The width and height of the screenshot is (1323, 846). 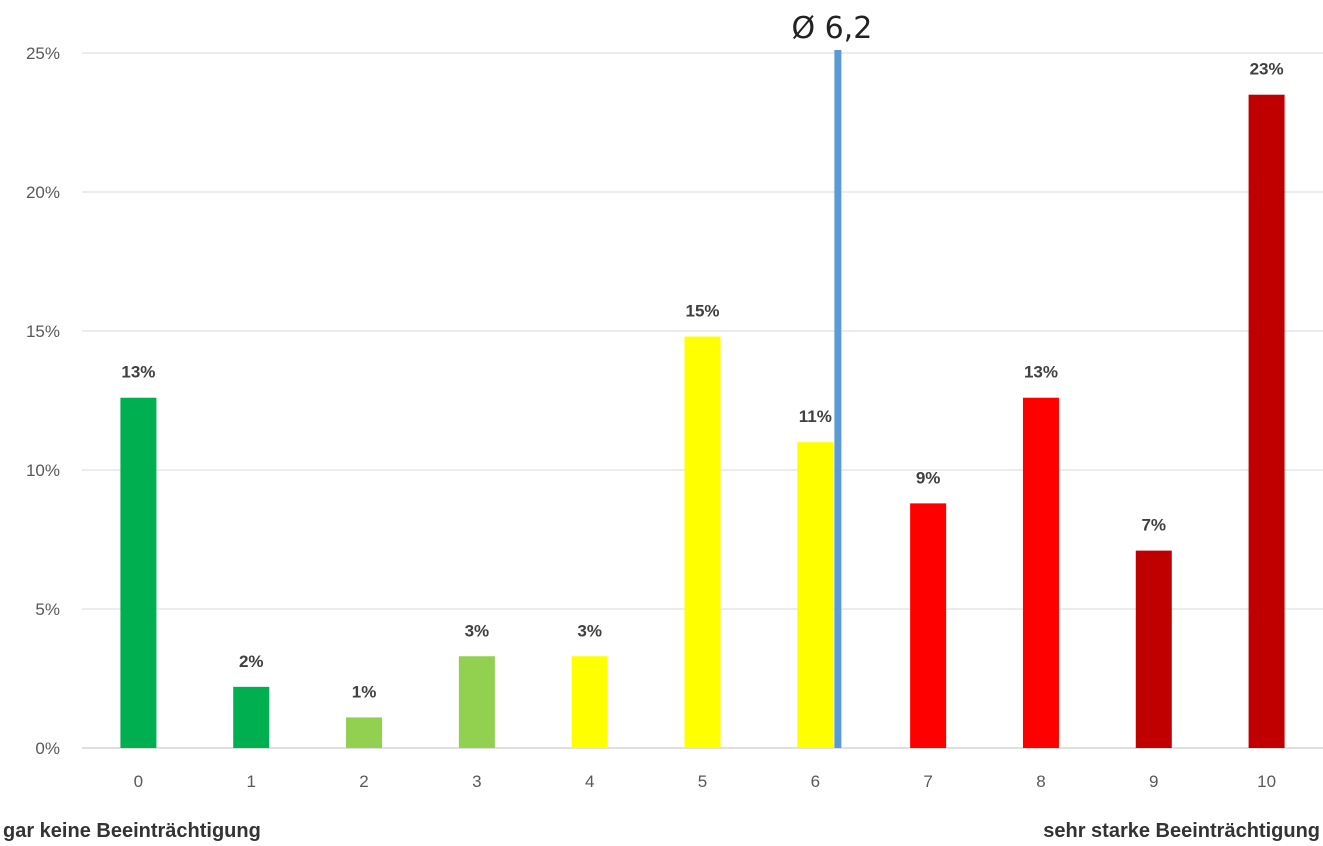 I want to click on x-axis: 0 1 2 3 4 5 6 7 8 9 10, so click(x=705, y=781).